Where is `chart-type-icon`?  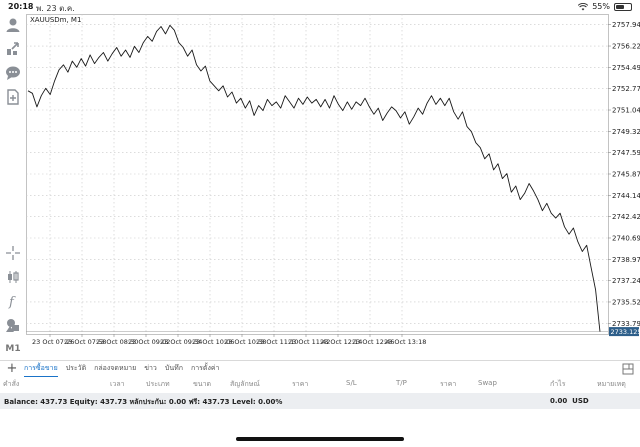 chart-type-icon is located at coordinates (13, 277).